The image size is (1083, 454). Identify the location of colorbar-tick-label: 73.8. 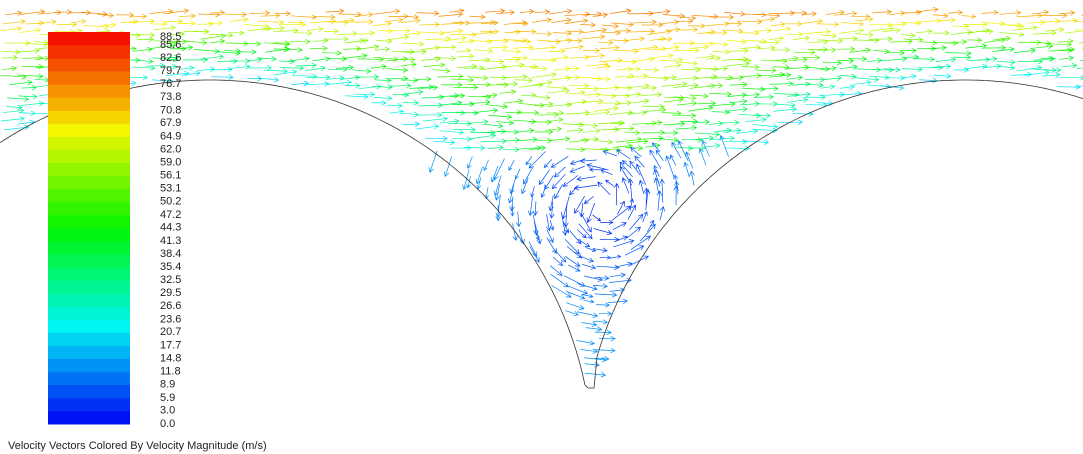
(170, 97).